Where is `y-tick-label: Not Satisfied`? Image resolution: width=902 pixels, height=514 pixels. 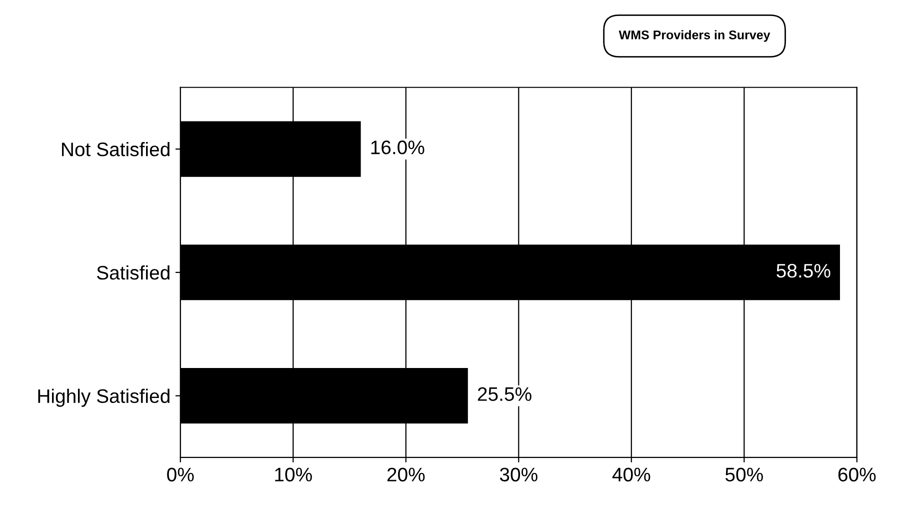 y-tick-label: Not Satisfied is located at coordinates (116, 149).